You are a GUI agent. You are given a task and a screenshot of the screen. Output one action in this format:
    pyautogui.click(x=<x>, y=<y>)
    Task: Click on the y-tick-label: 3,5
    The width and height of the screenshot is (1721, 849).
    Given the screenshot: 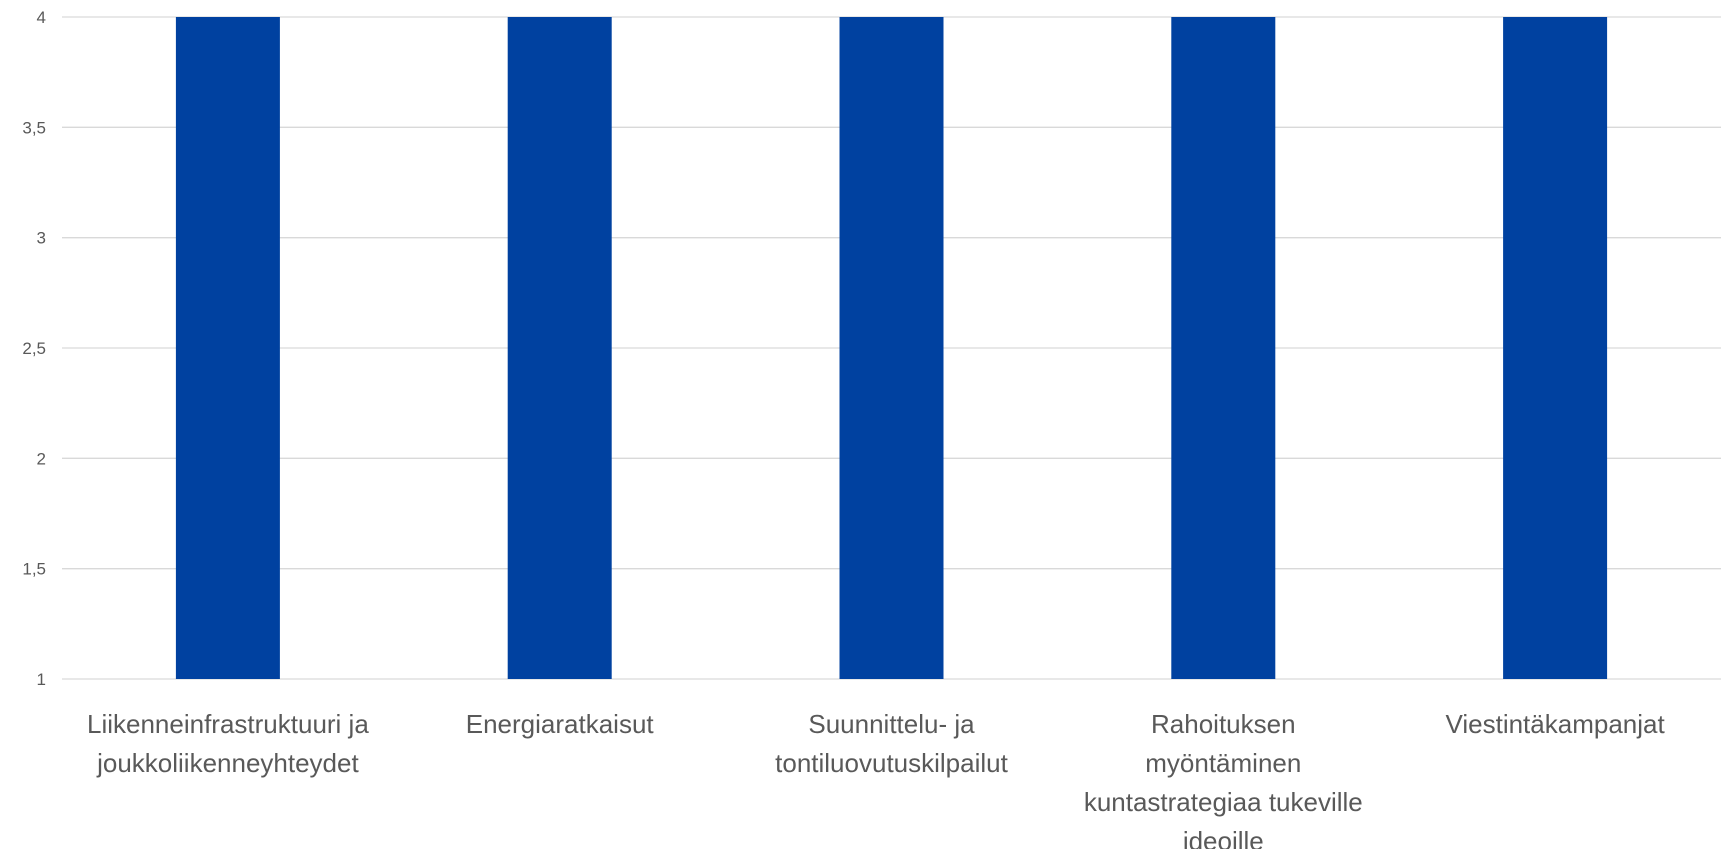 What is the action you would take?
    pyautogui.click(x=34, y=127)
    